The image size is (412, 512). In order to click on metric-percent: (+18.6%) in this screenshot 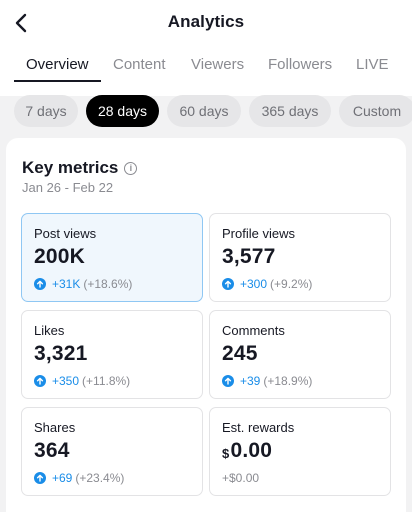, I will do `click(108, 284)`.